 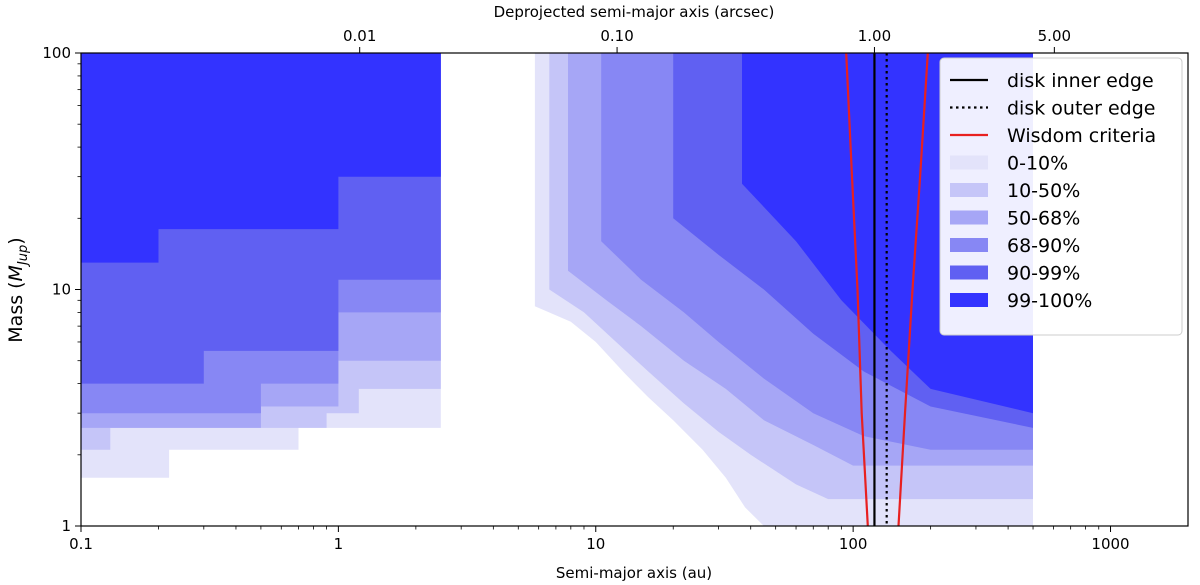 I want to click on top-x-tick-label: 0.10, so click(x=616, y=36).